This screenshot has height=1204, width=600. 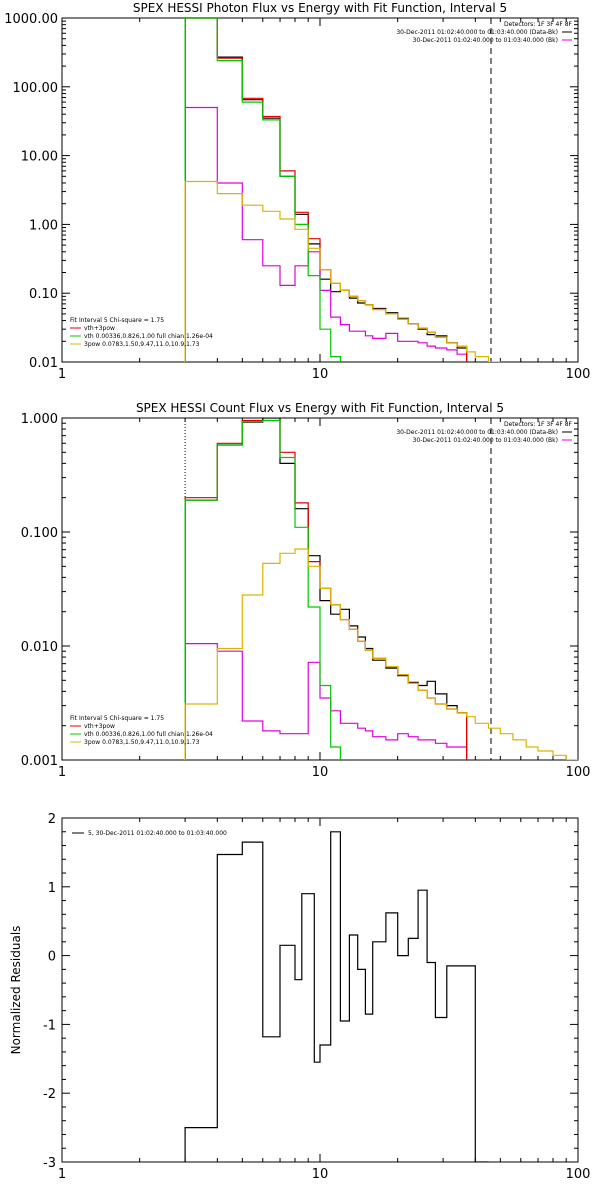 What do you see at coordinates (39, 419) in the screenshot?
I see `y-tick-label: 1.000` at bounding box center [39, 419].